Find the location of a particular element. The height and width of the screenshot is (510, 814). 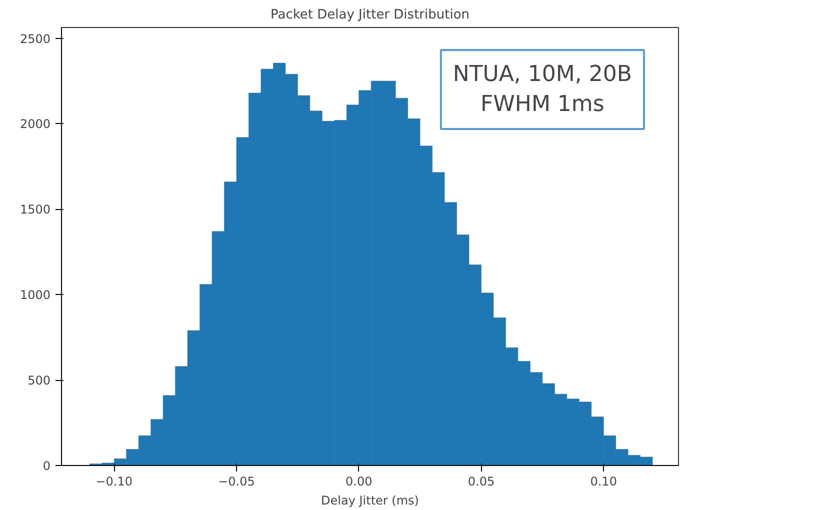

x-axis-title: Delay Jitter (ms) is located at coordinates (370, 501).